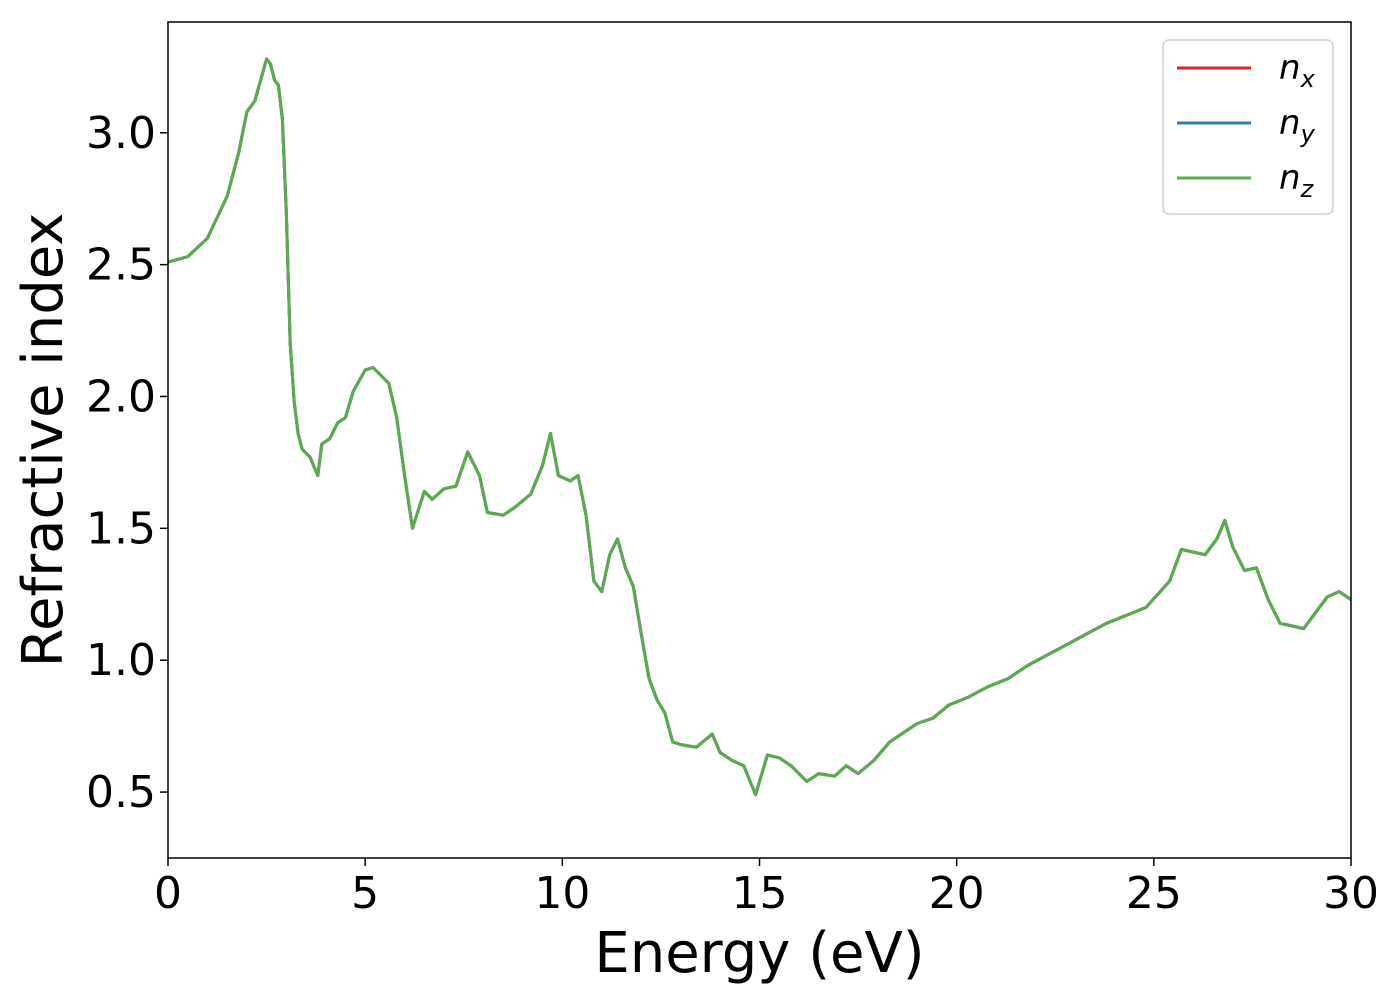 The image size is (1400, 1000). Describe the element at coordinates (43, 440) in the screenshot. I see `y-axis-title: Refractive index` at that location.